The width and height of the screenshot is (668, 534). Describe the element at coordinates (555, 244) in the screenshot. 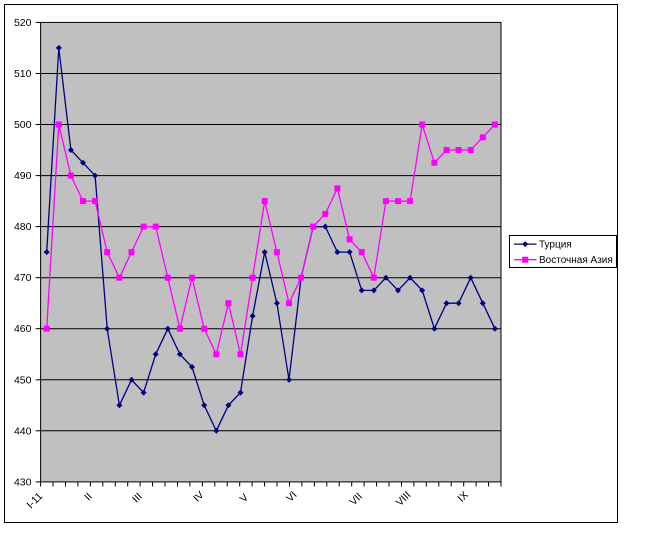

I see `svg-text: Турция` at that location.